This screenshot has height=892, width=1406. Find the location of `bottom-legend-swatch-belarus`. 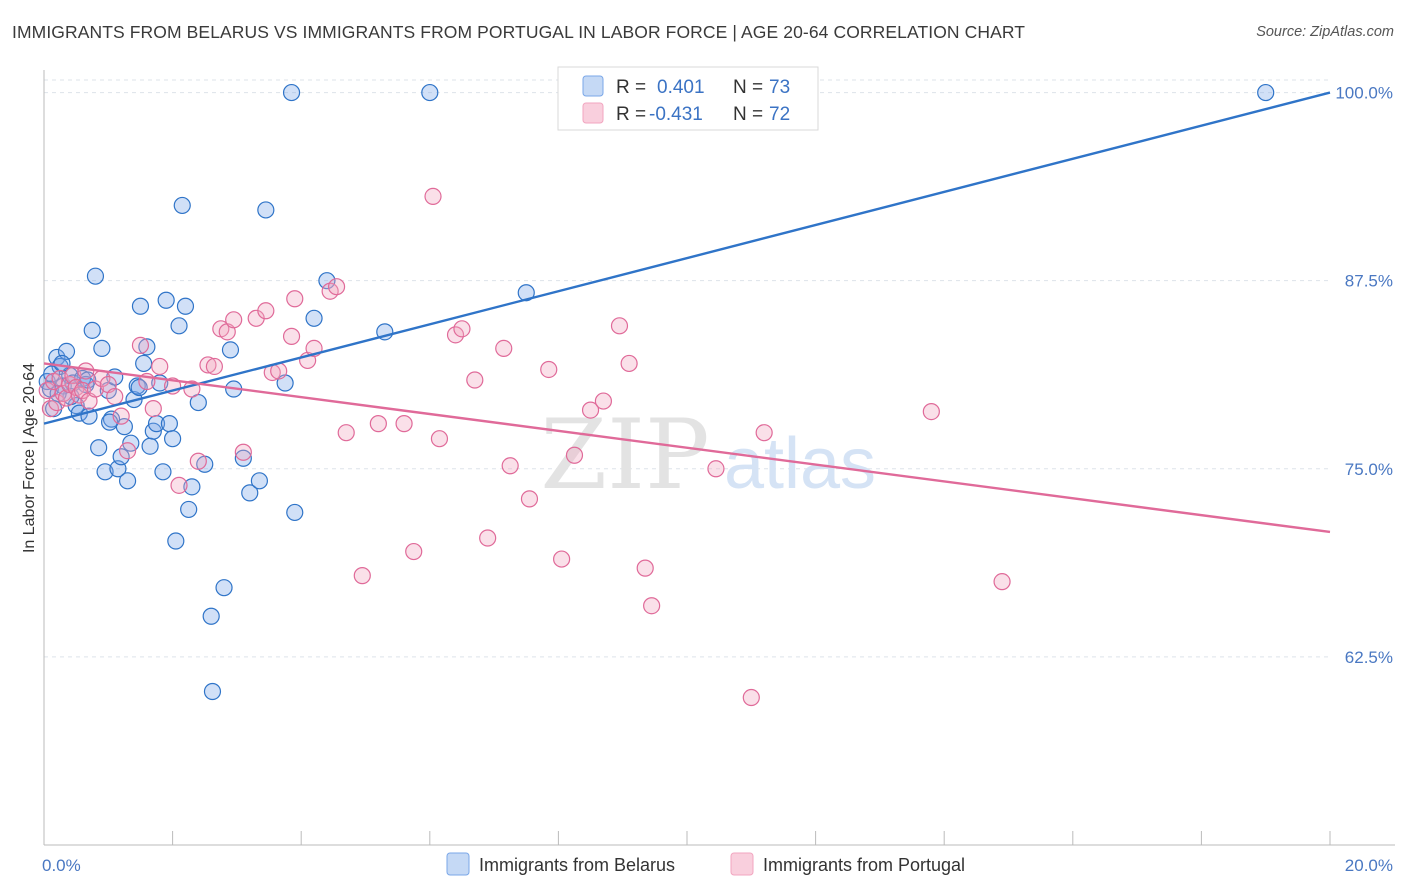

bottom-legend-swatch-belarus is located at coordinates (458, 864).